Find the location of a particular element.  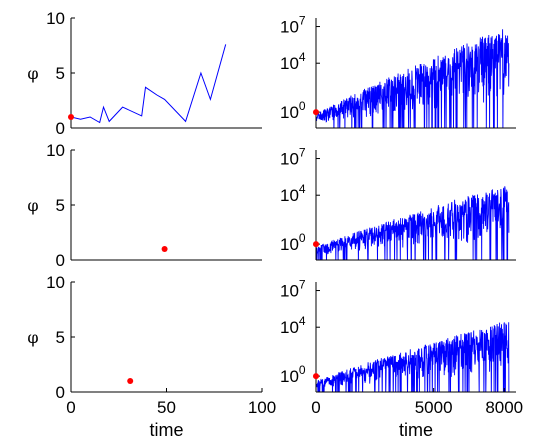

panel-1: 0 5 10 φ is located at coordinates (144, 73).